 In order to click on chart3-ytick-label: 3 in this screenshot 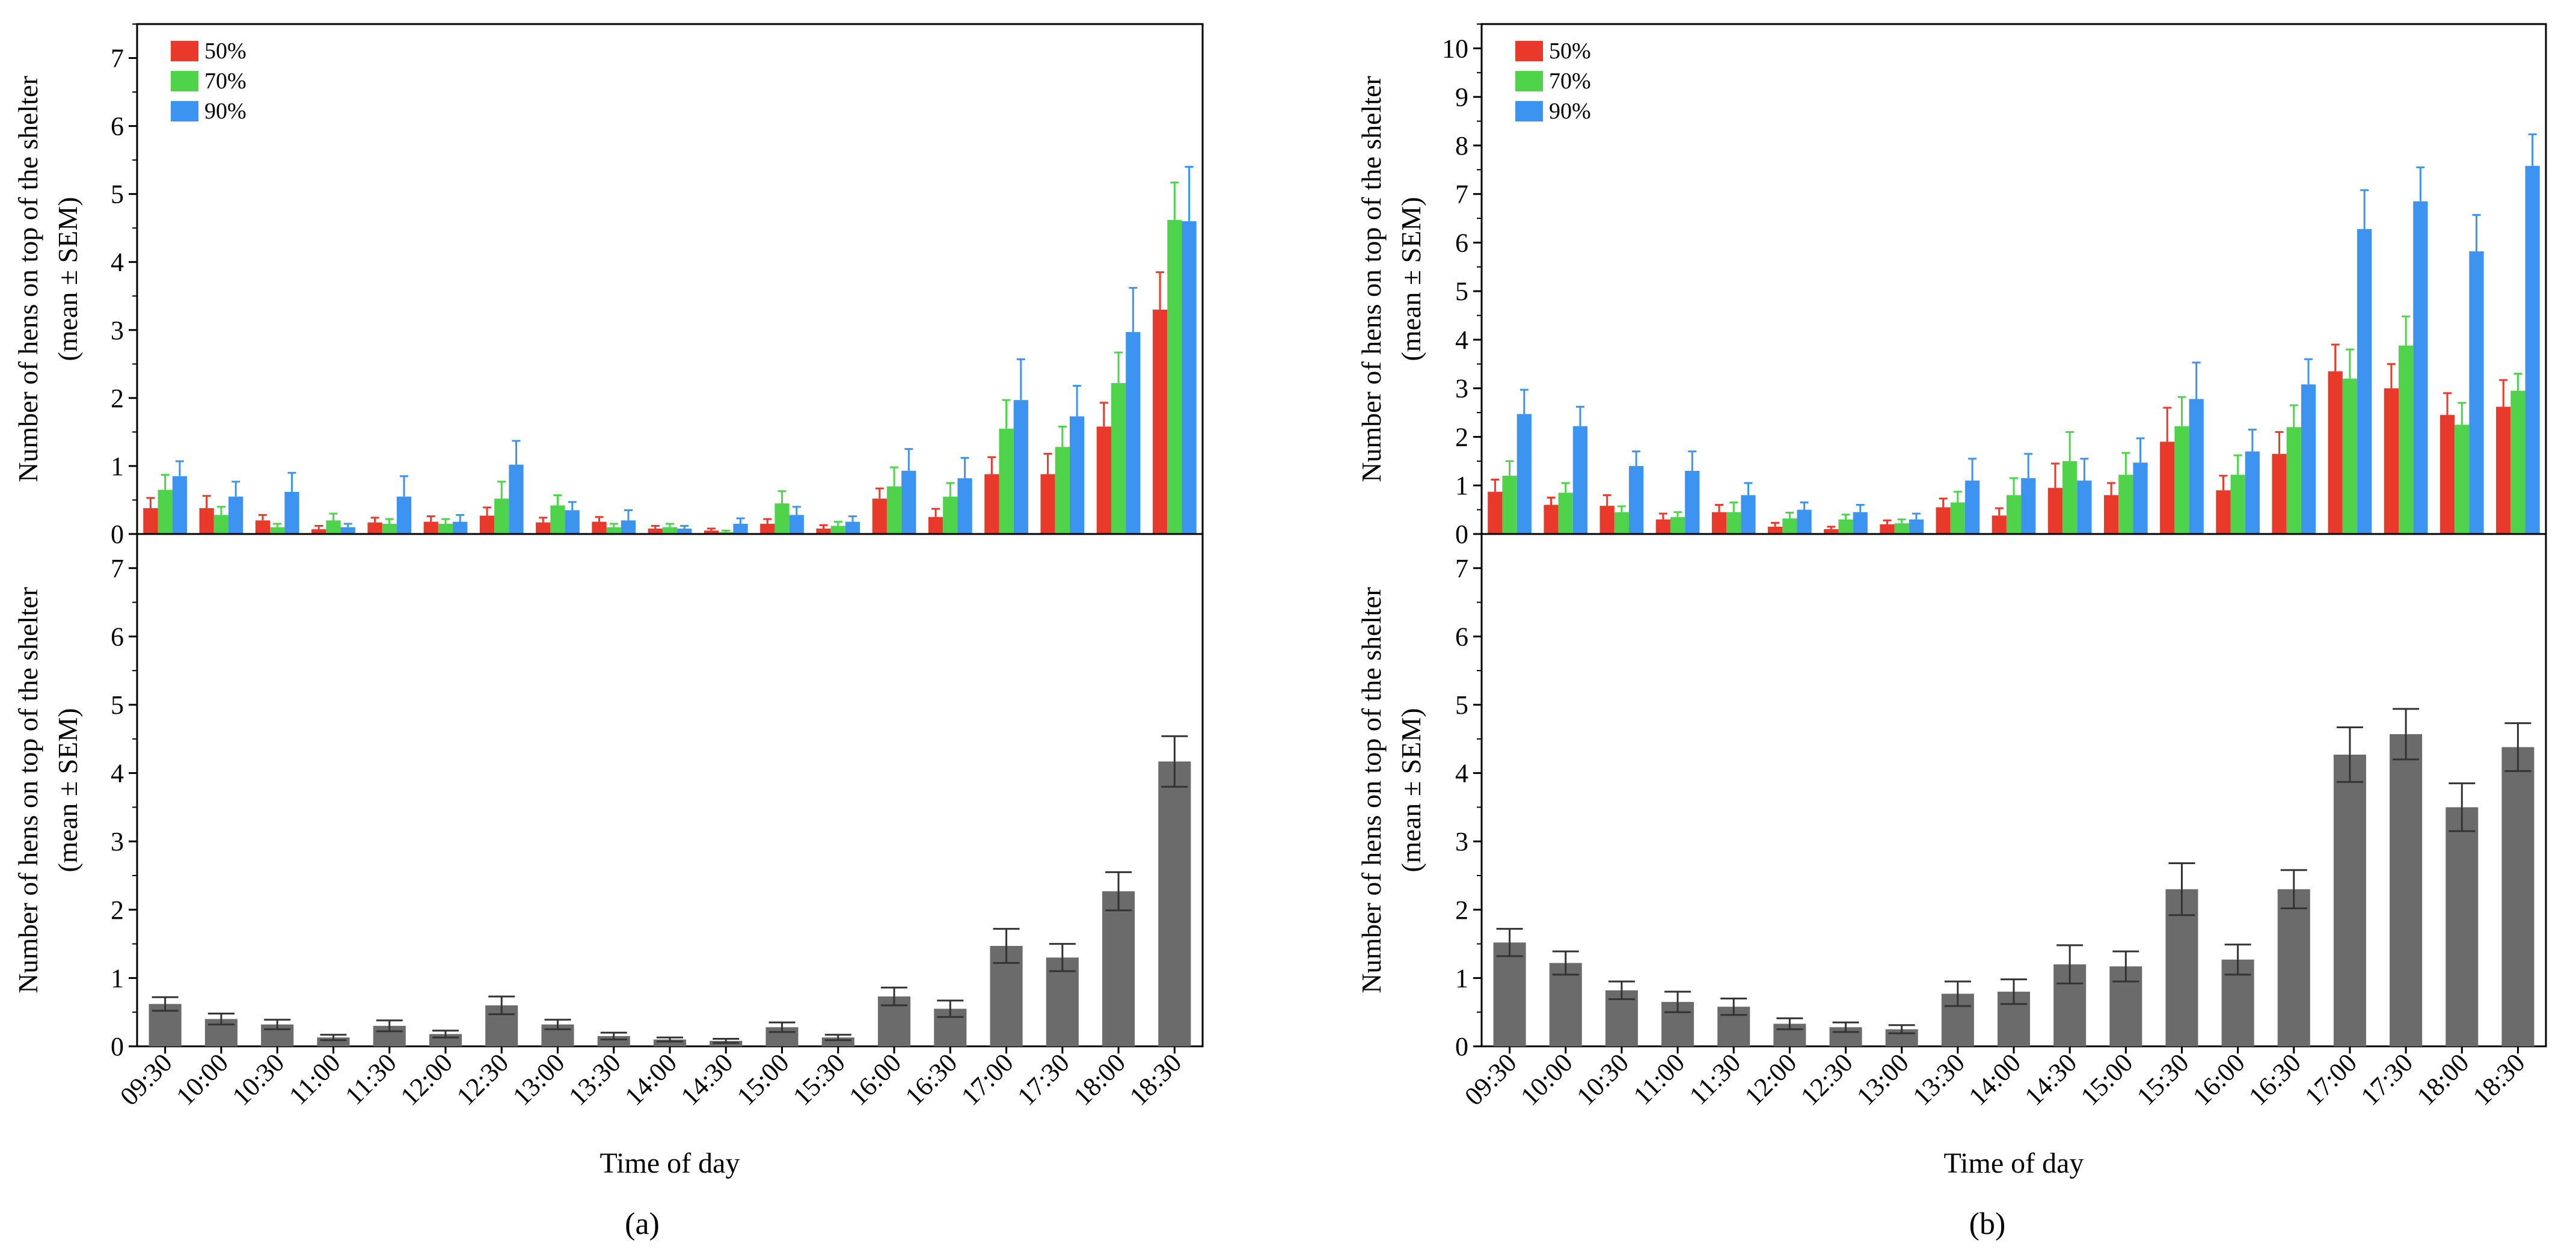, I will do `click(1461, 841)`.